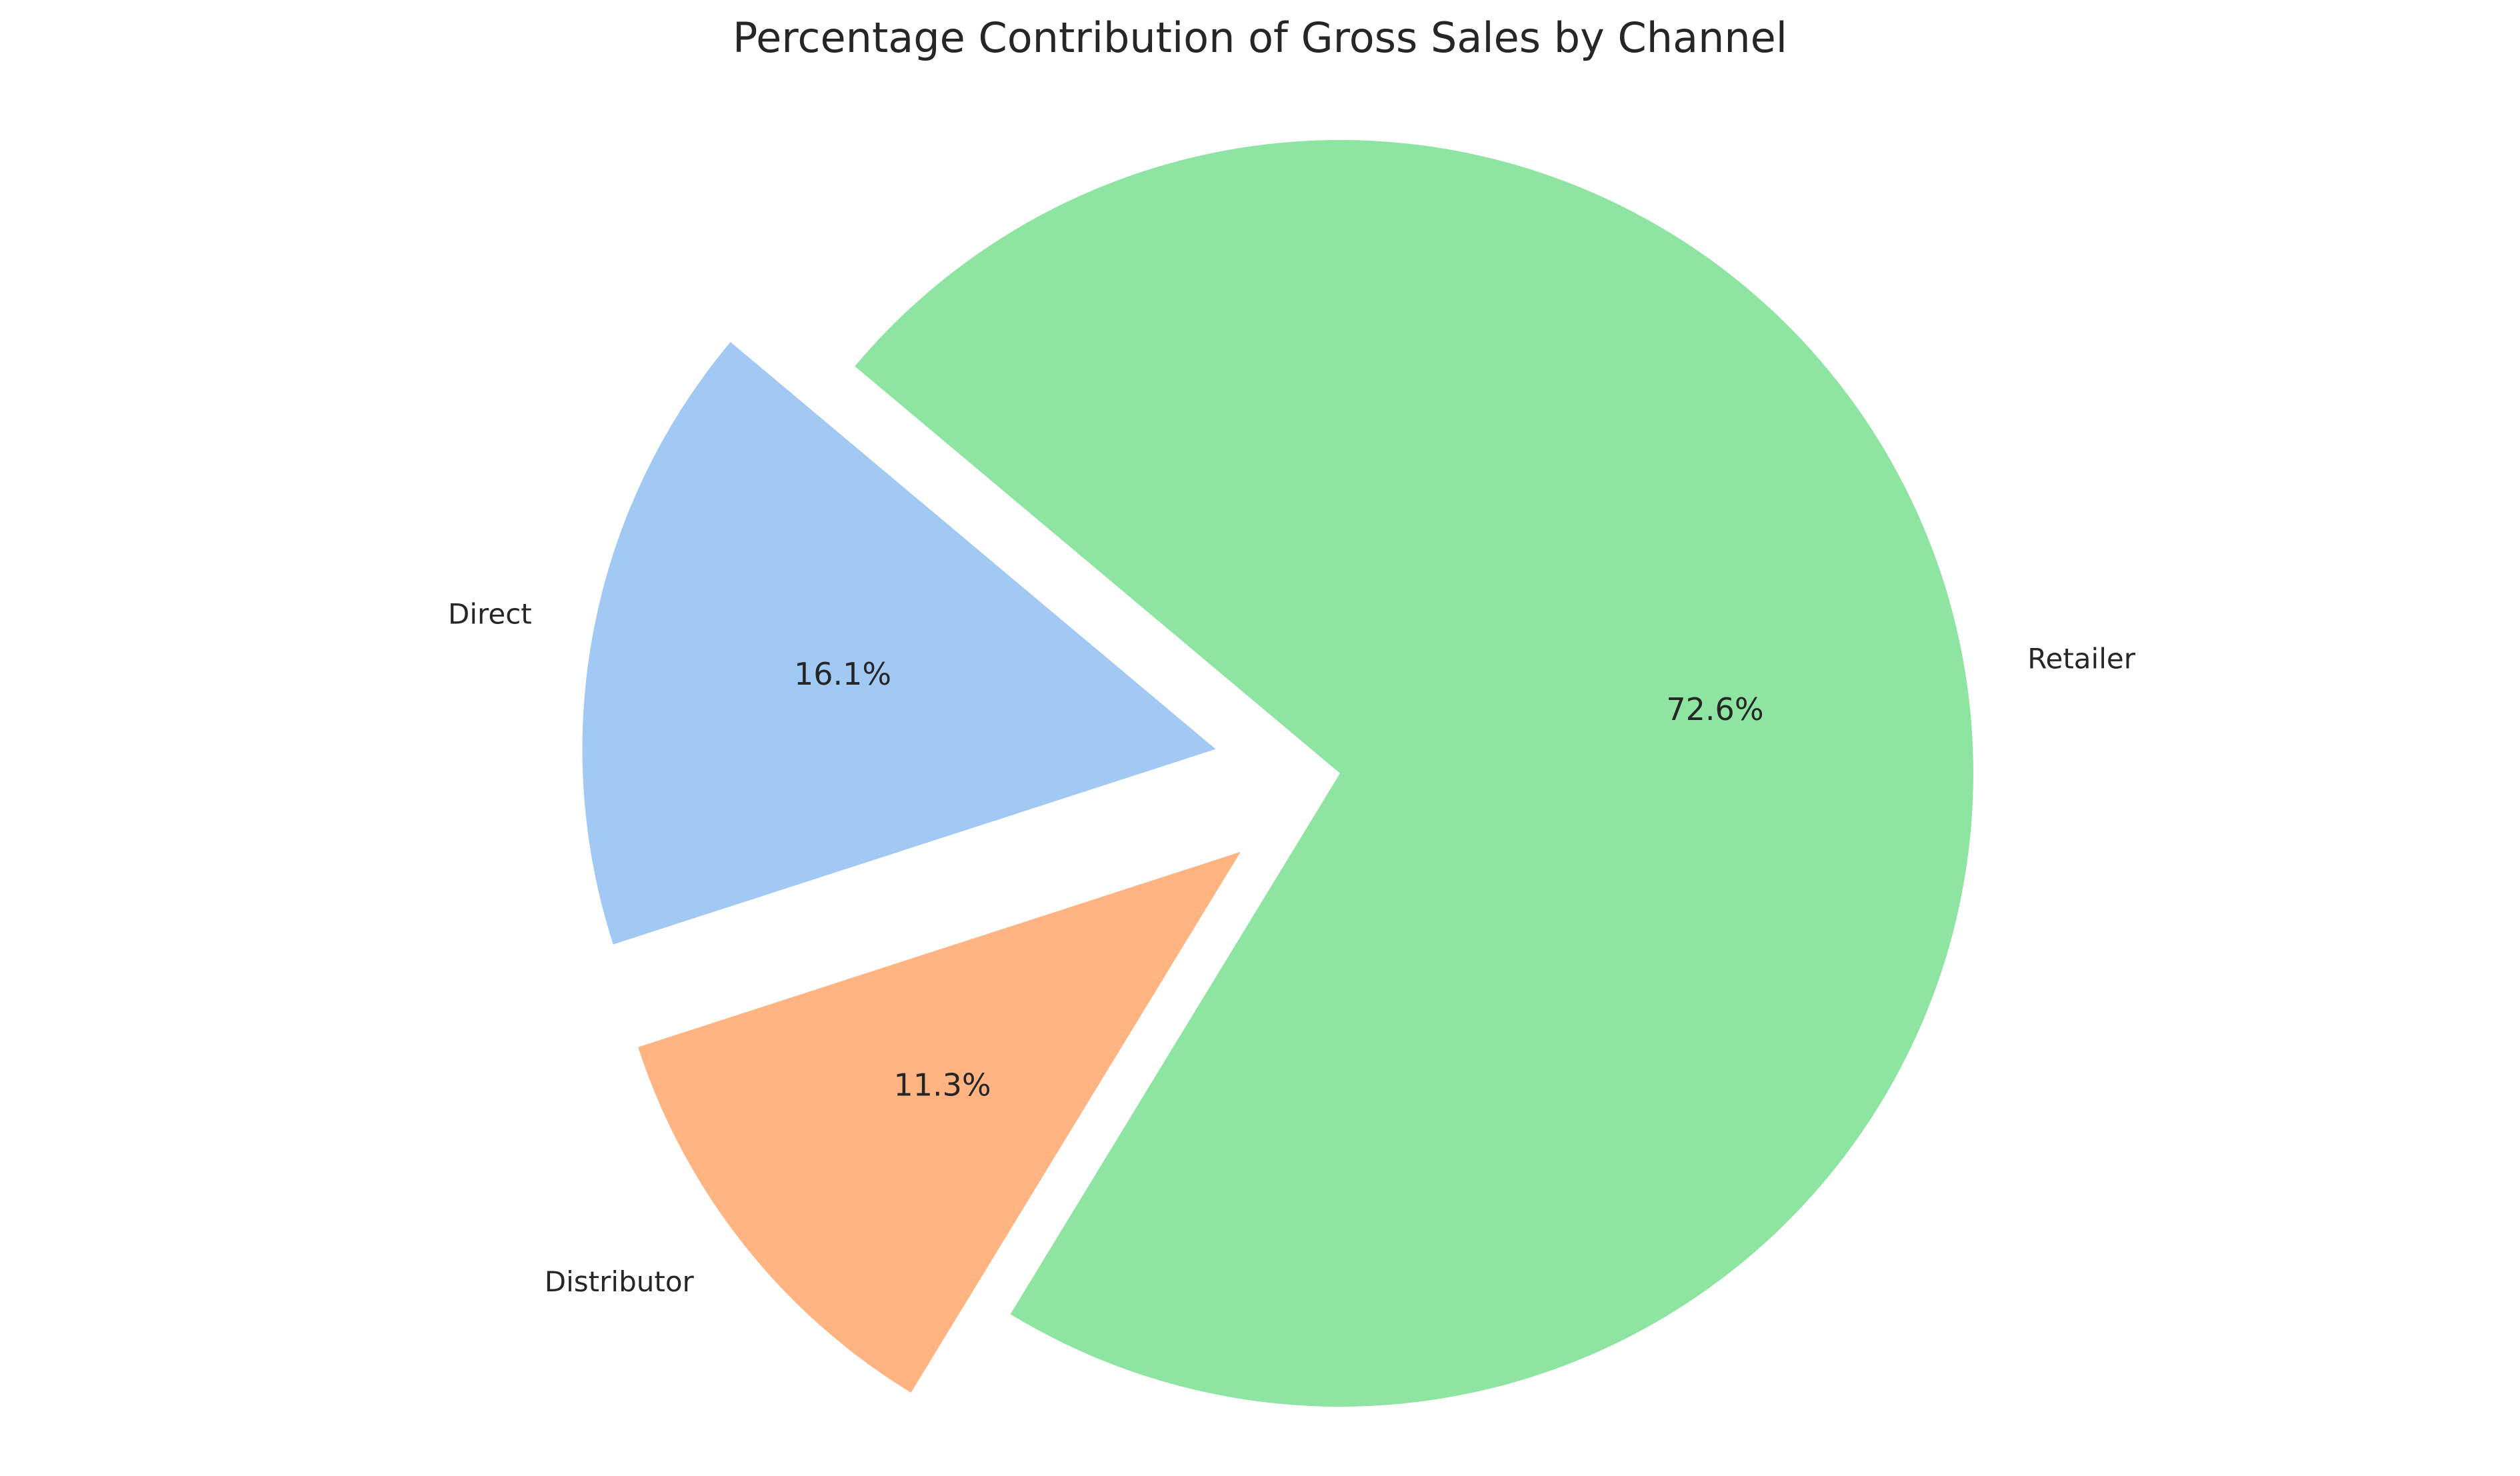  What do you see at coordinates (842, 674) in the screenshot?
I see `slice-value-direct: 16.1%` at bounding box center [842, 674].